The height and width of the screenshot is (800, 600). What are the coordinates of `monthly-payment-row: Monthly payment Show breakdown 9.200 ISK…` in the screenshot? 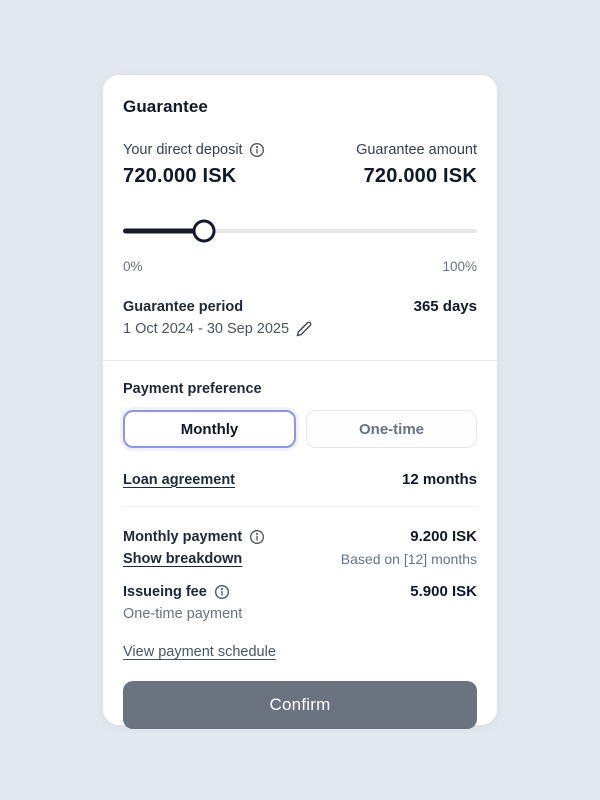 It's located at (300, 548).